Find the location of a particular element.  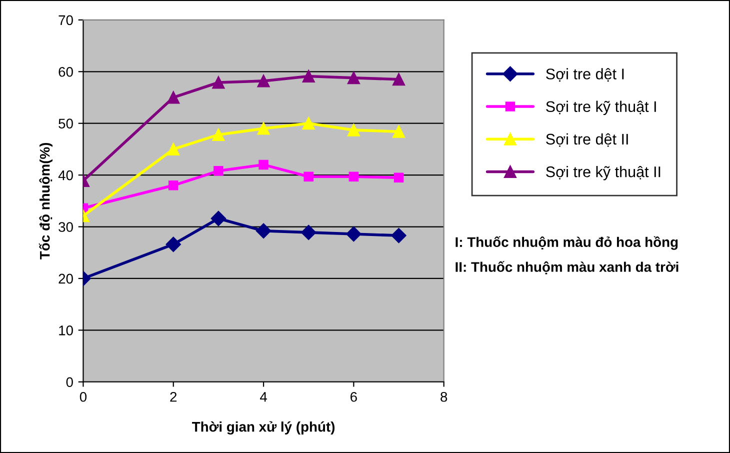

x-tick-label: 6 is located at coordinates (353, 397).